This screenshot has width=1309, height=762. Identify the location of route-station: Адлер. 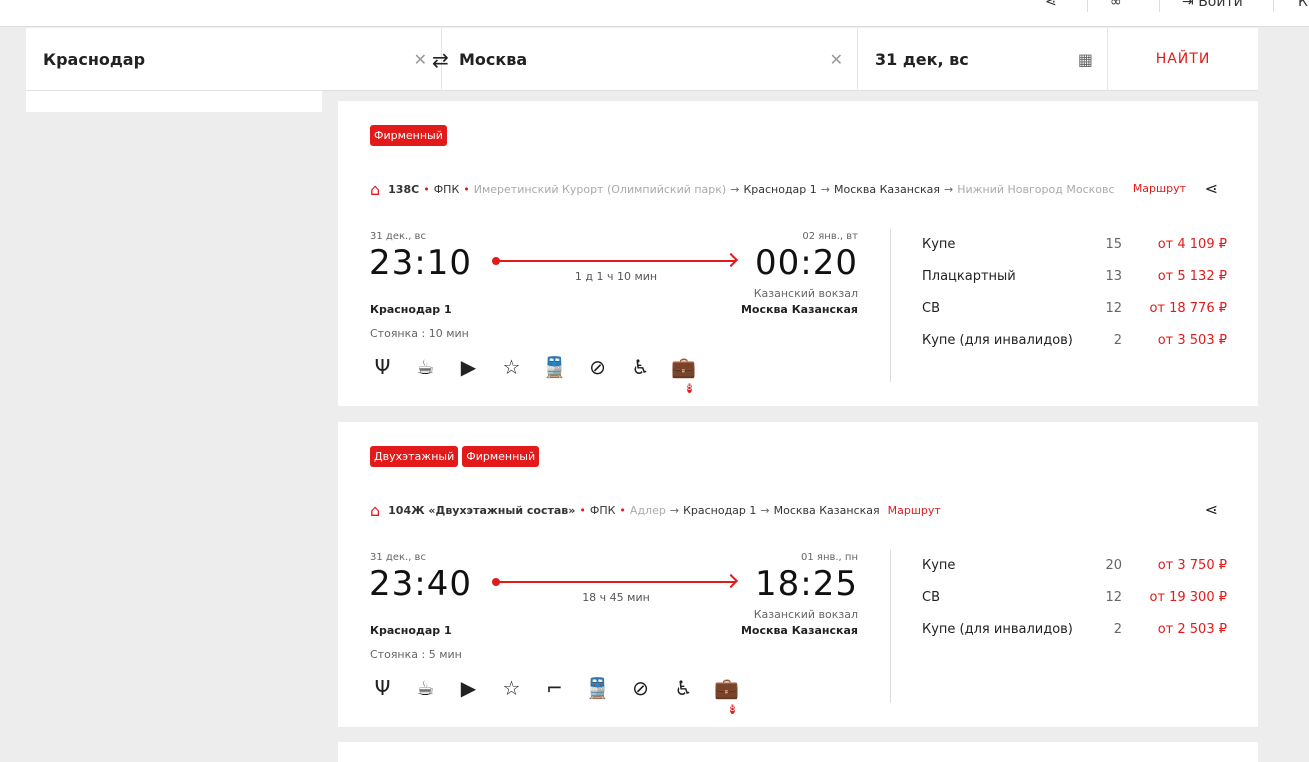
(647, 510).